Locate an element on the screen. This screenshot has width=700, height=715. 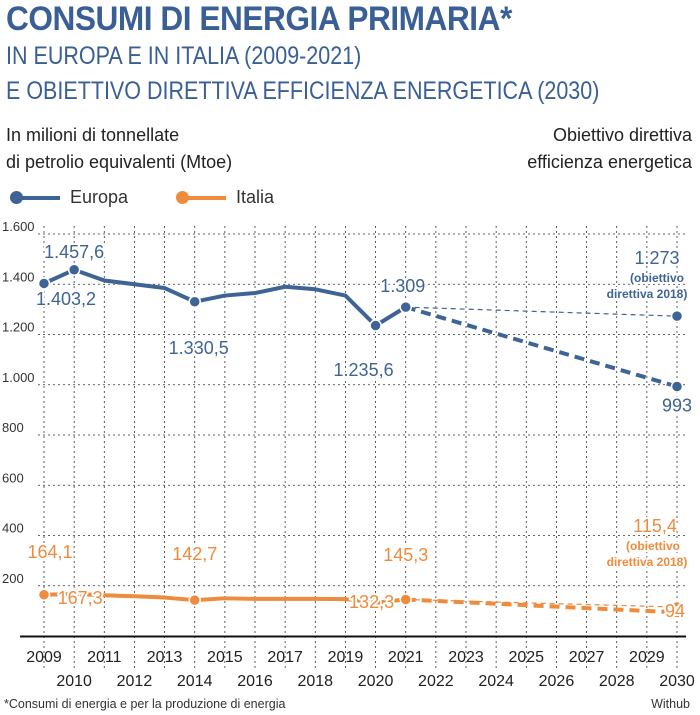
target-label-line1: Obiettivo direttiva is located at coordinates (622, 135).